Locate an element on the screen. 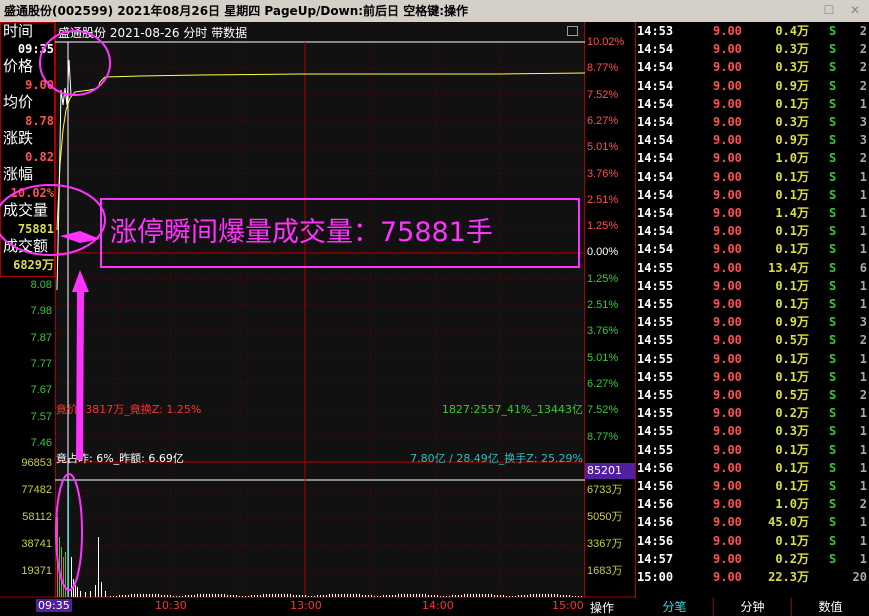 This screenshot has height=616, width=869. price-axis-right-label: 2.51% is located at coordinates (603, 199).